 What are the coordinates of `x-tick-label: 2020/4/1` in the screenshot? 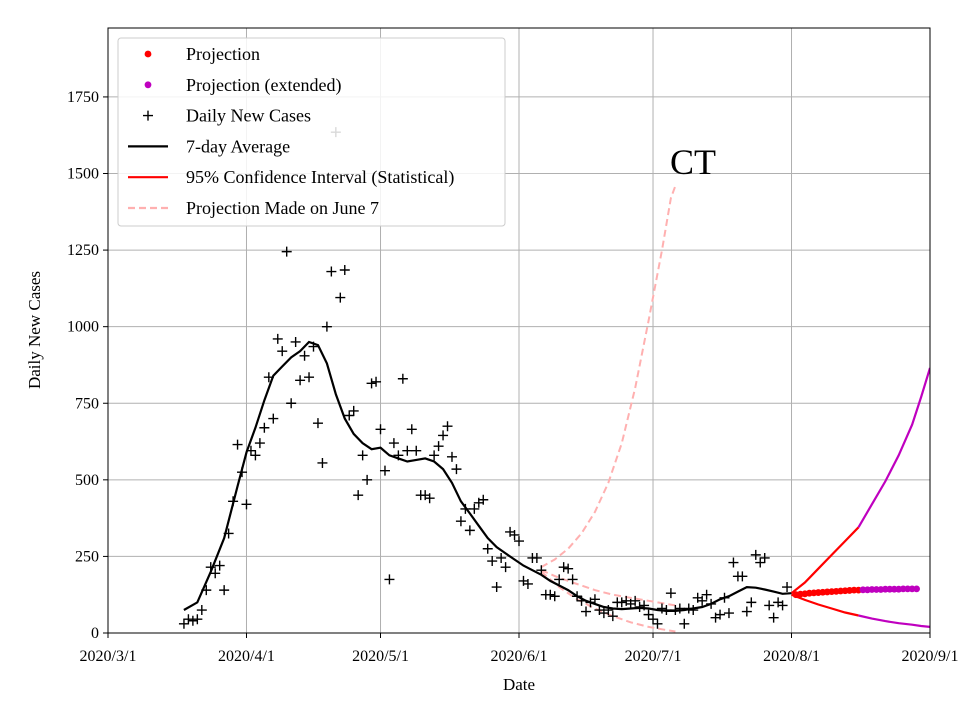 It's located at (246, 656).